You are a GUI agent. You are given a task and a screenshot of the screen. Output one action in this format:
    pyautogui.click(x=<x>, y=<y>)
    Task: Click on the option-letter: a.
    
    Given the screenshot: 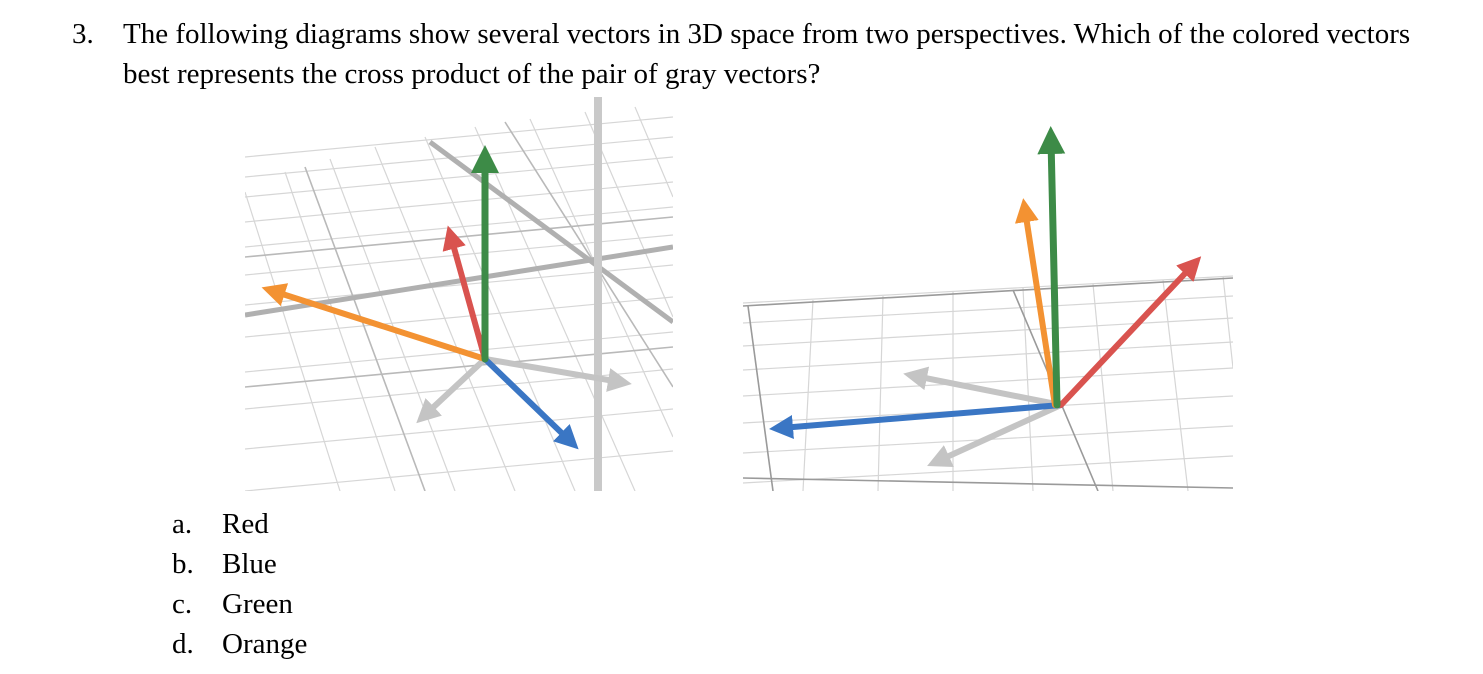 What is the action you would take?
    pyautogui.click(x=182, y=524)
    